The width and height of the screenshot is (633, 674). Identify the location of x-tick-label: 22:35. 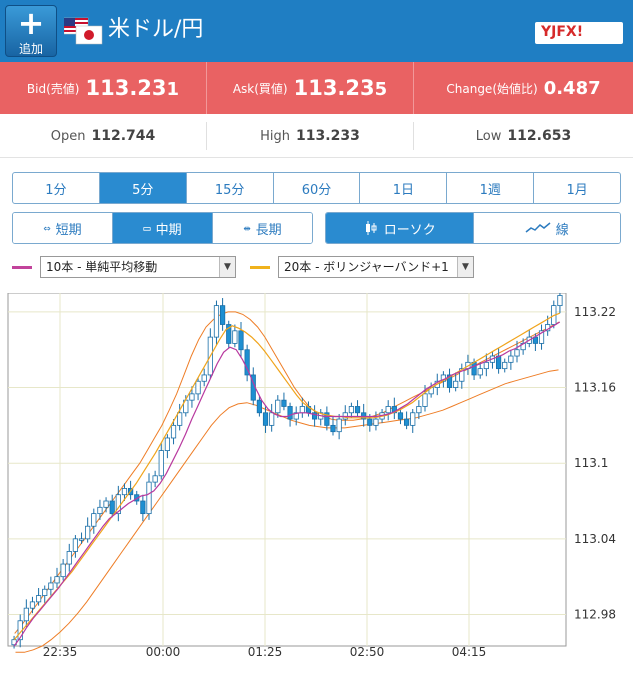
(60, 652).